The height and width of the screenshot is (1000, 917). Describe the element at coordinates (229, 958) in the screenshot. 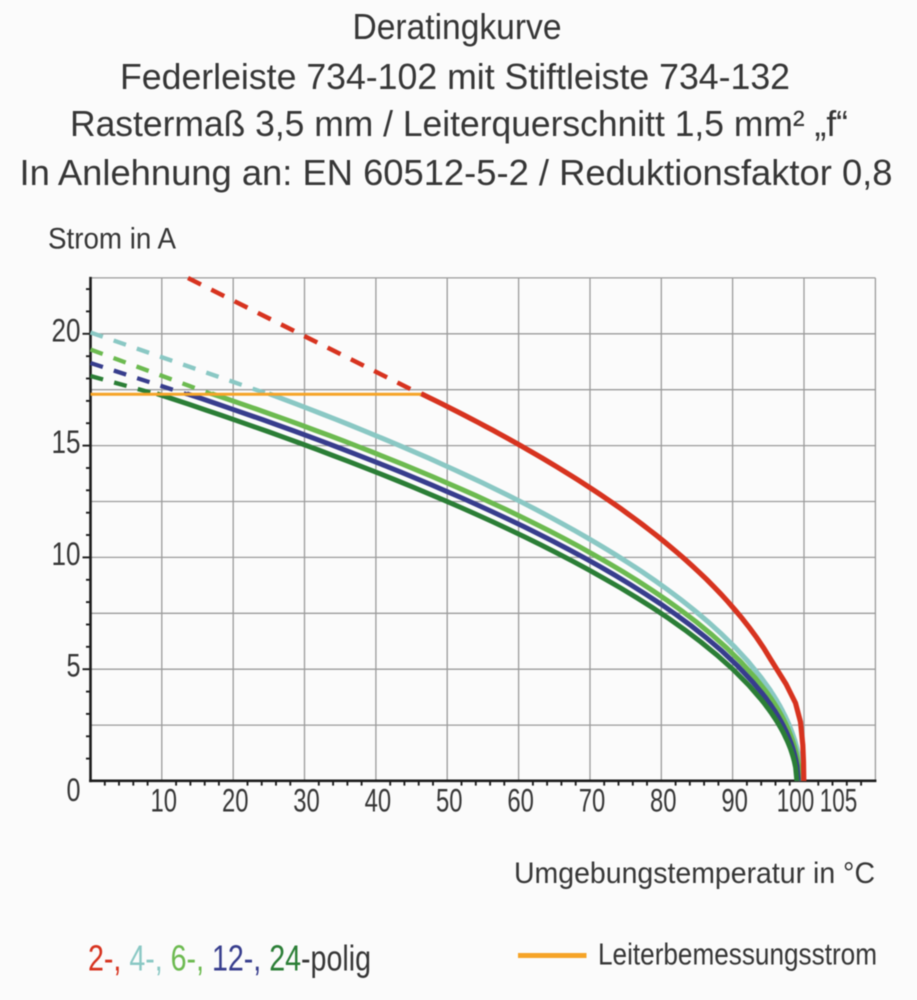

I see `svg-text: 2-, 4-, 6-, 12-, 24-polig` at that location.